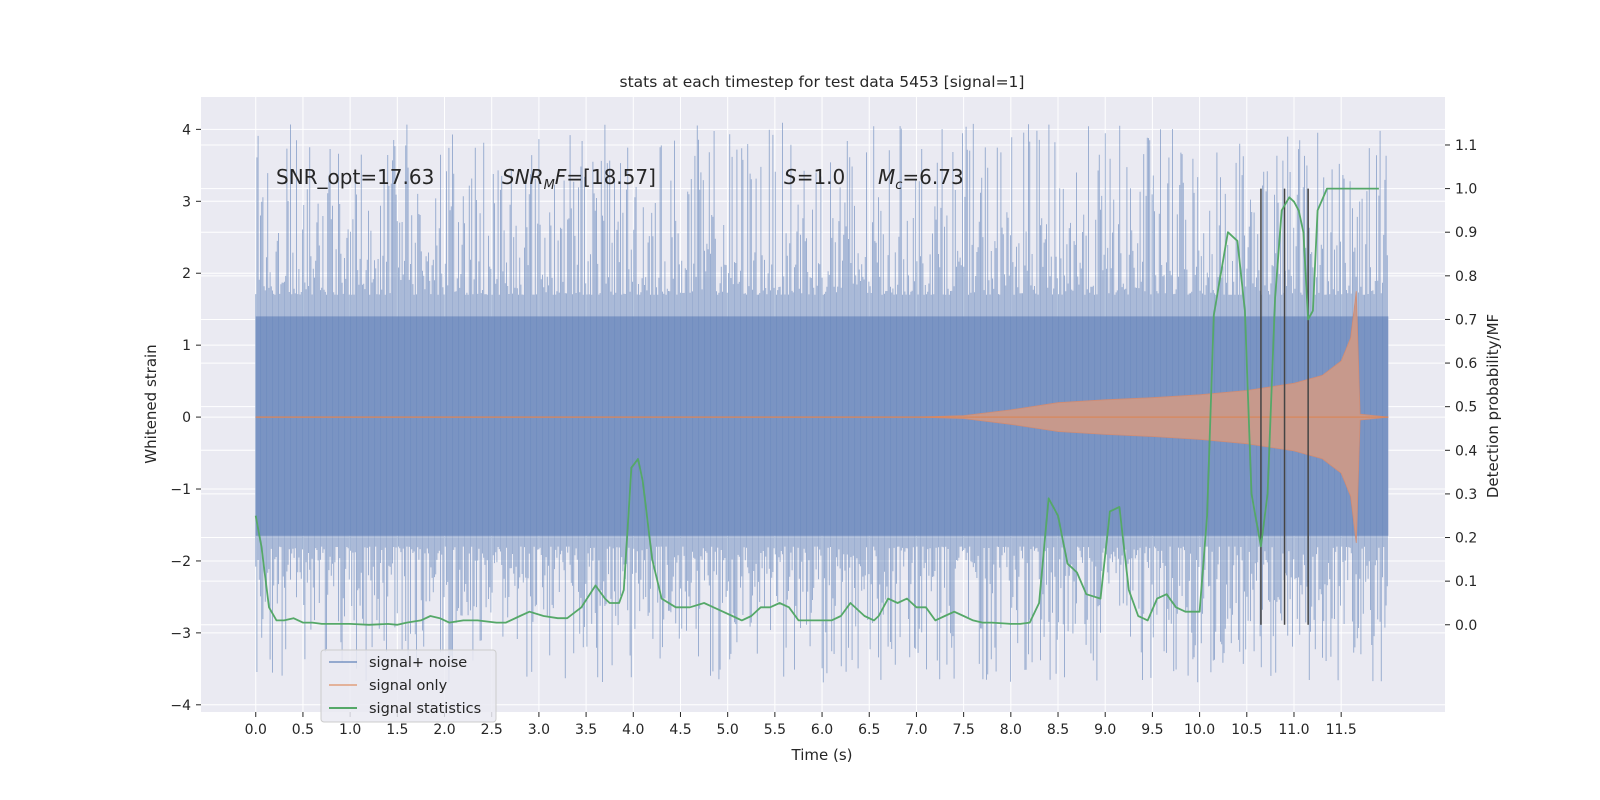 The image size is (1600, 800). I want to click on x-tick-label-6: 3.0, so click(539, 730).